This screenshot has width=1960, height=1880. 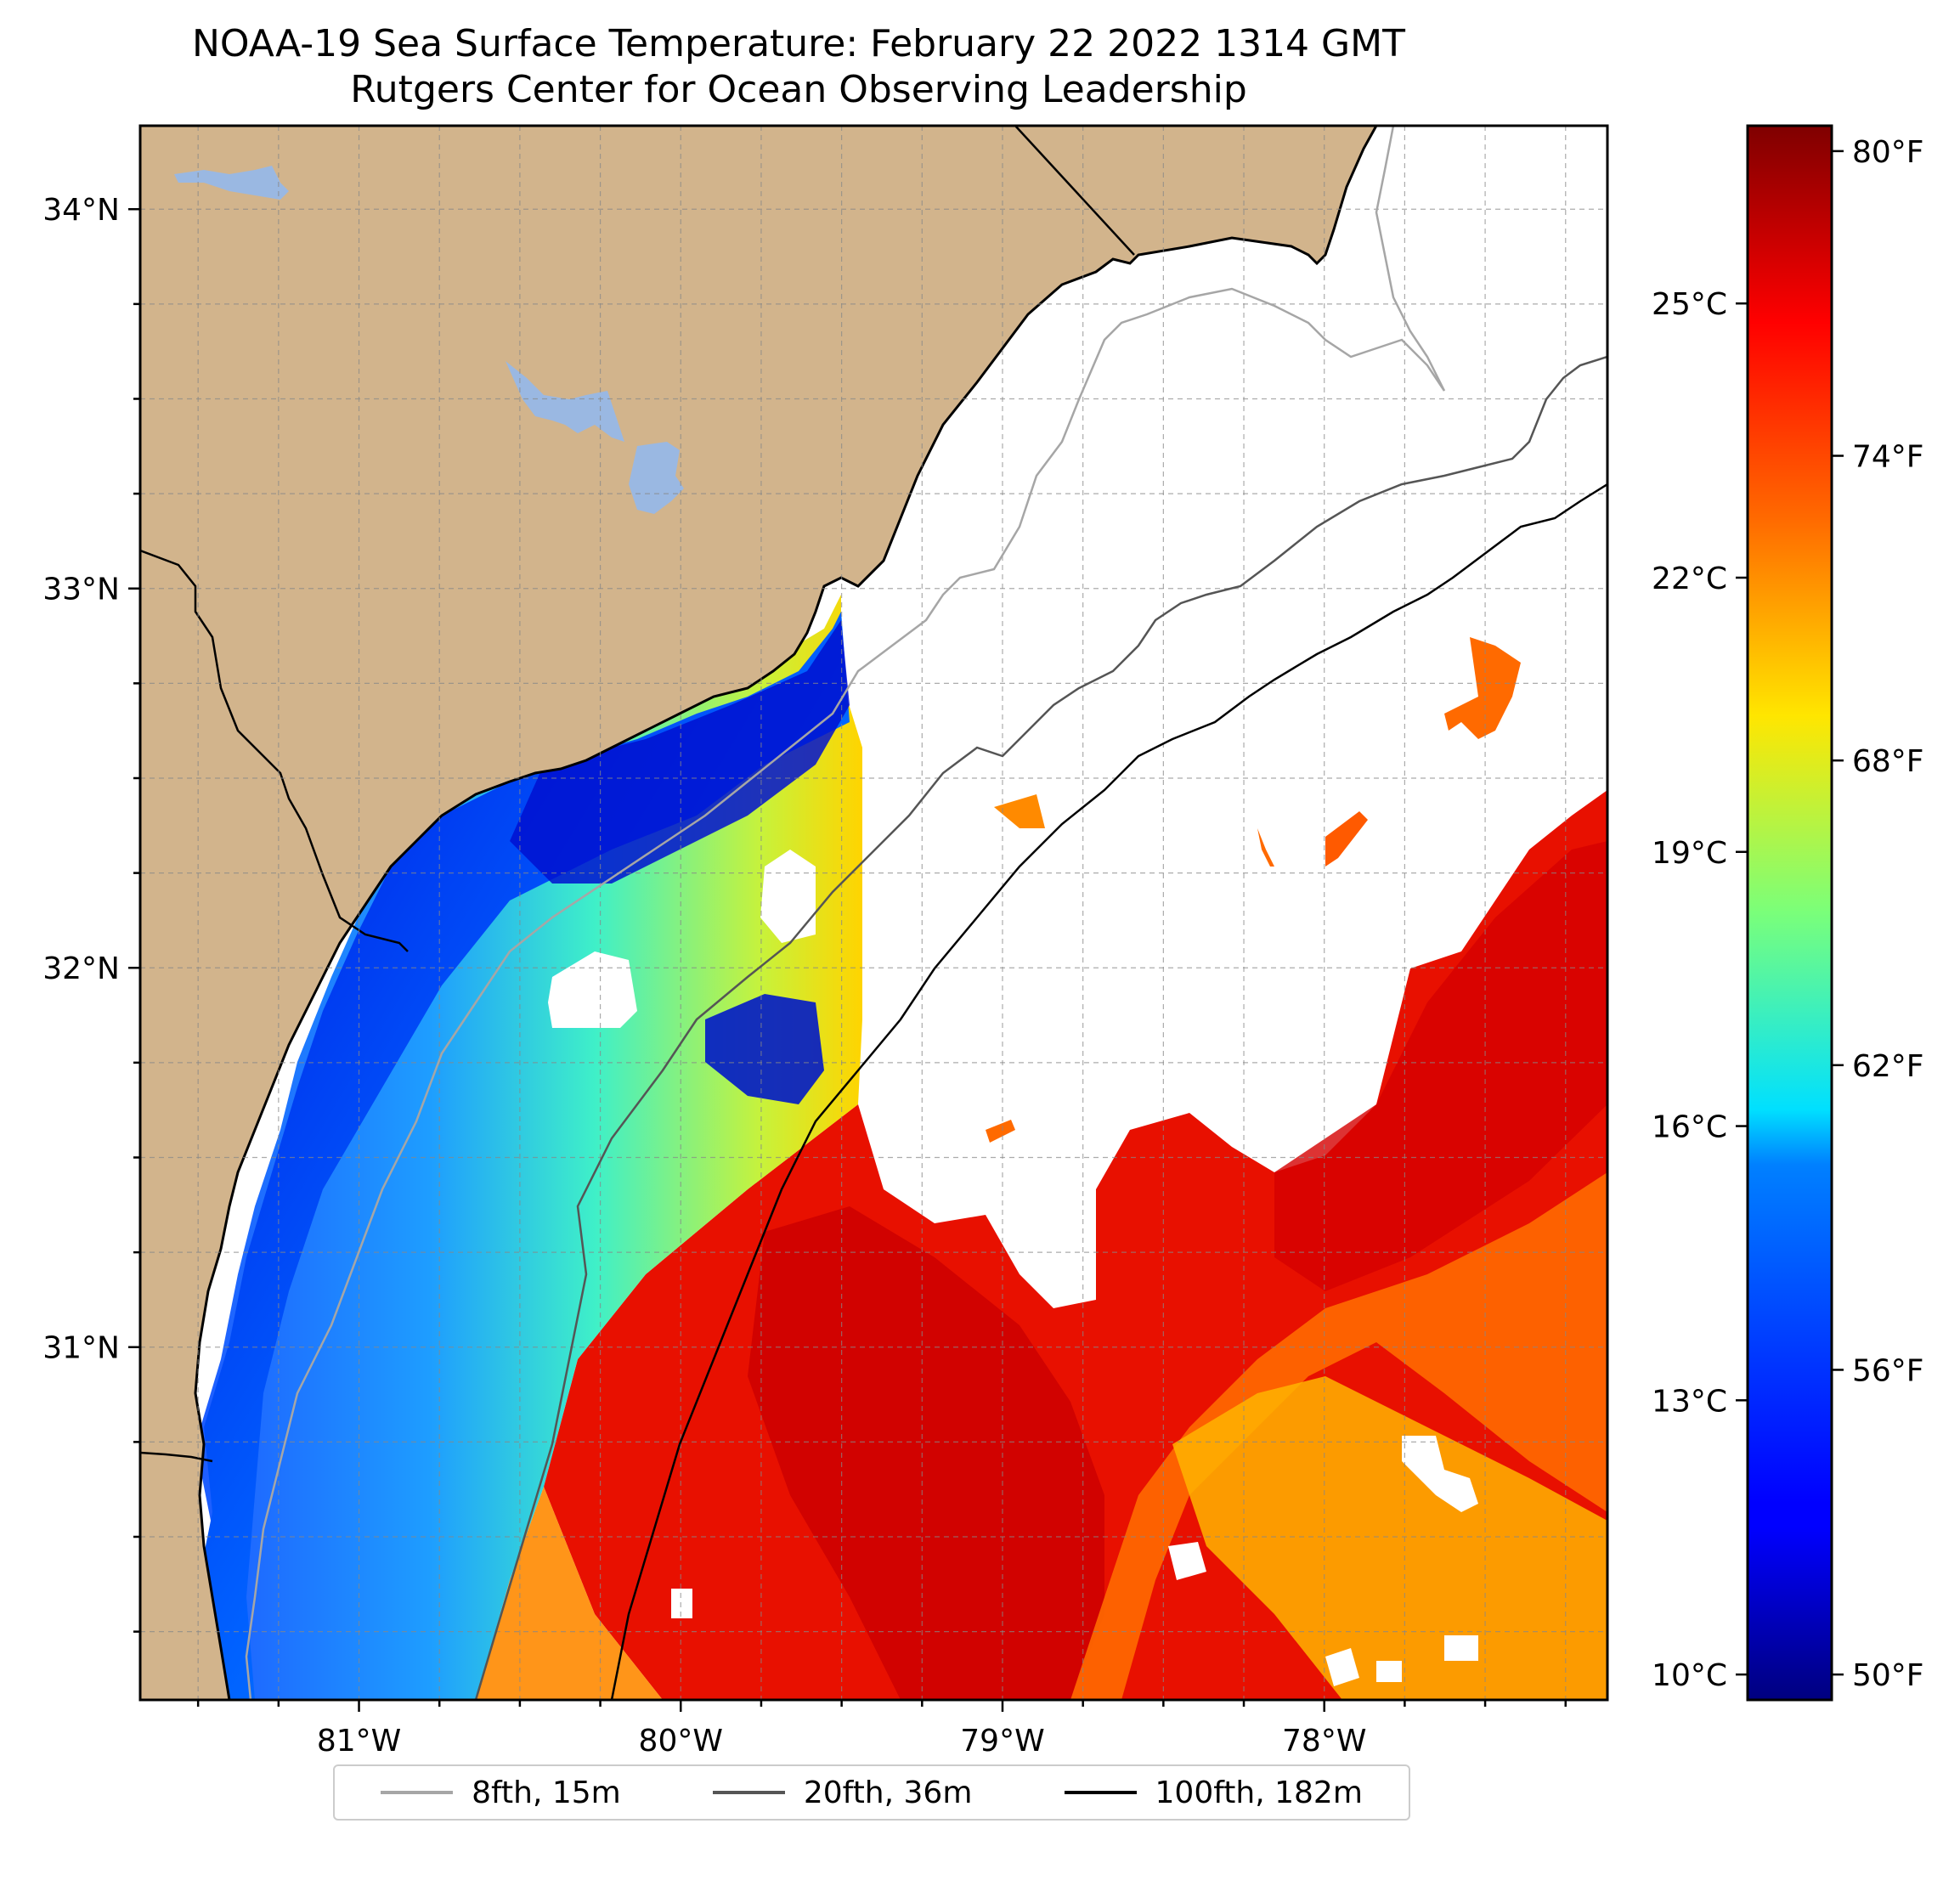 I want to click on colorbar-c-label: 10°C, so click(x=1690, y=1676).